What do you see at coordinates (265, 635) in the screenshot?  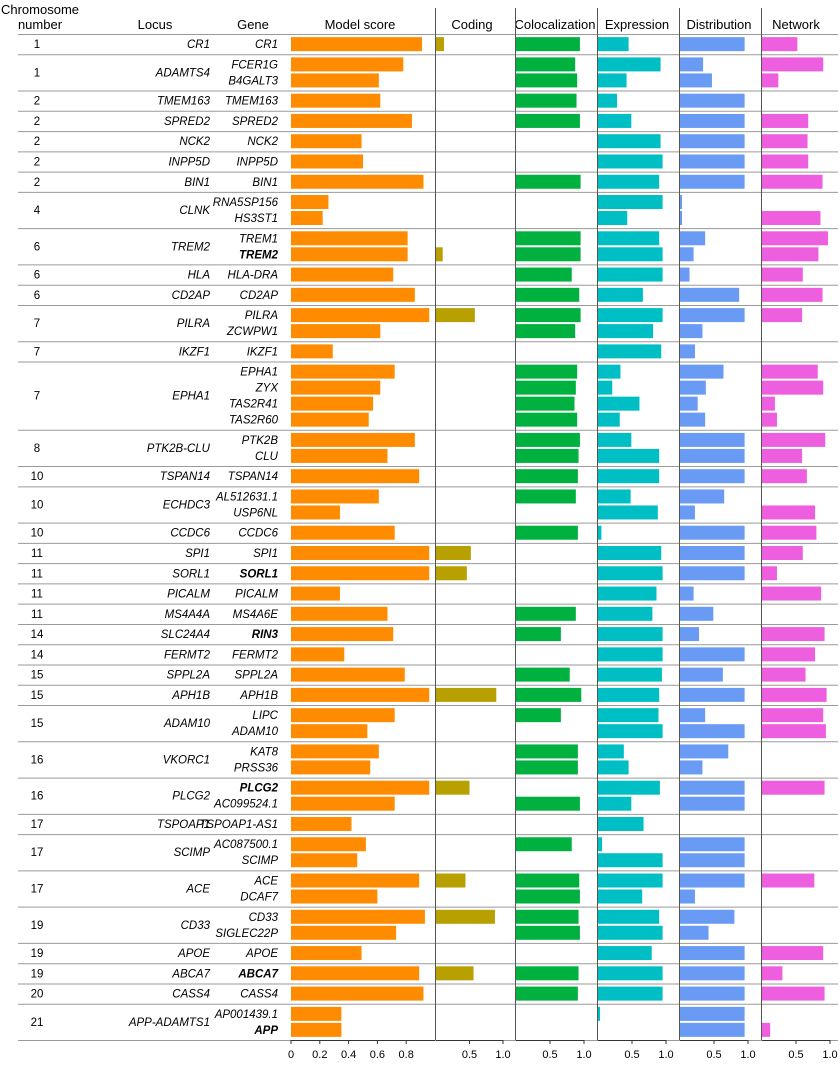 I see `gene-name: RIN3` at bounding box center [265, 635].